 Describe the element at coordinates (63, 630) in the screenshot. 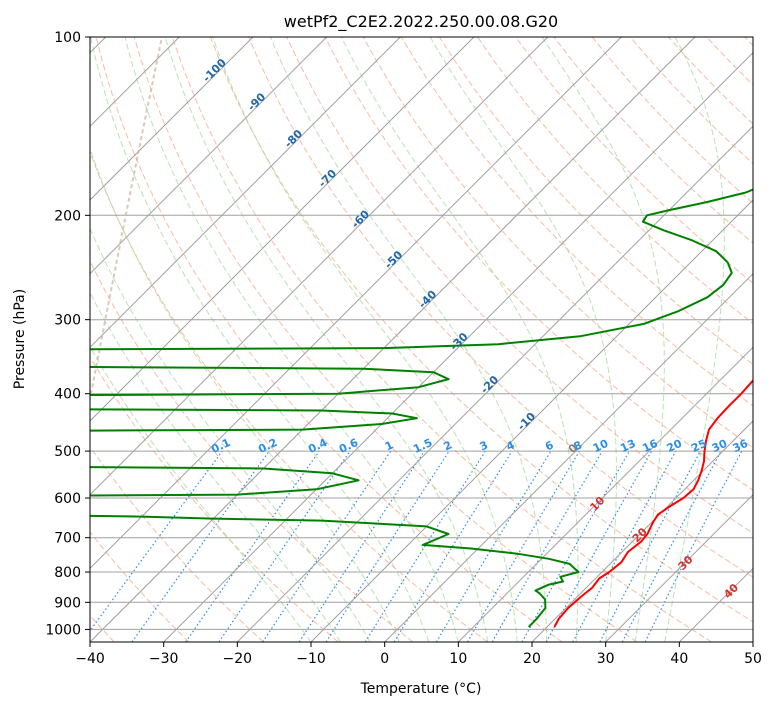

I see `y-tick-label: 1000` at that location.